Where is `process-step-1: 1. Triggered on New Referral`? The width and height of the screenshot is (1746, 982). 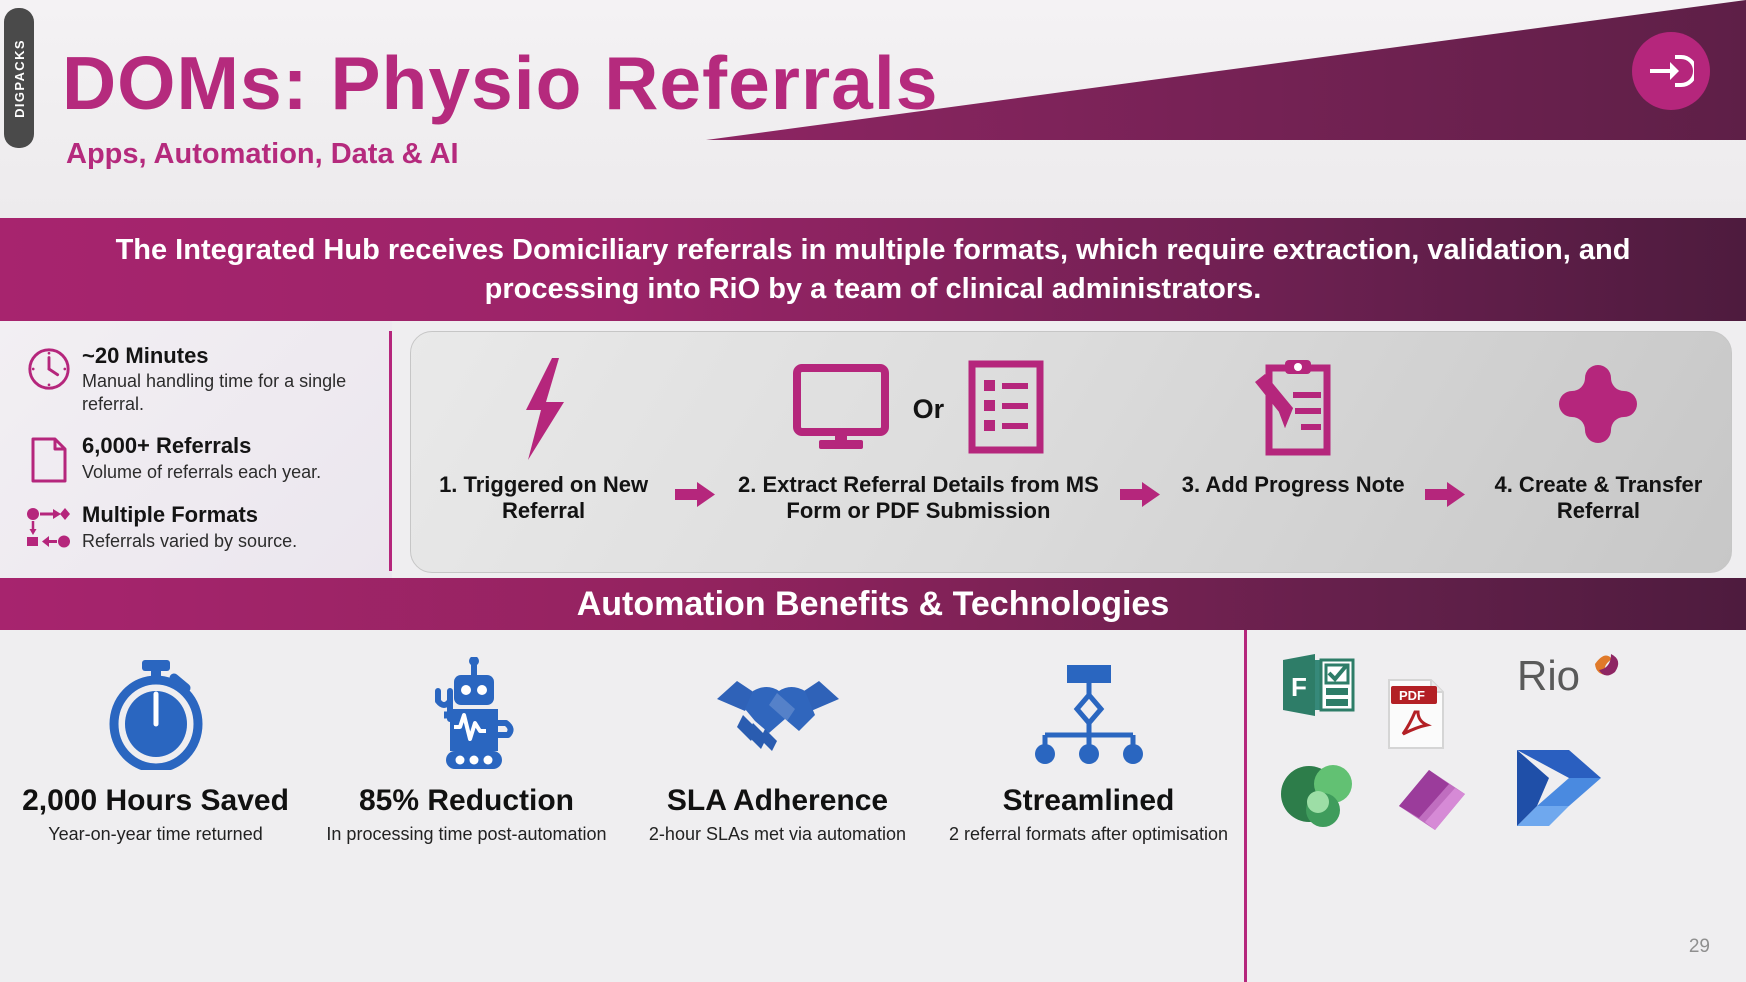 process-step-1: 1. Triggered on New Referral is located at coordinates (543, 450).